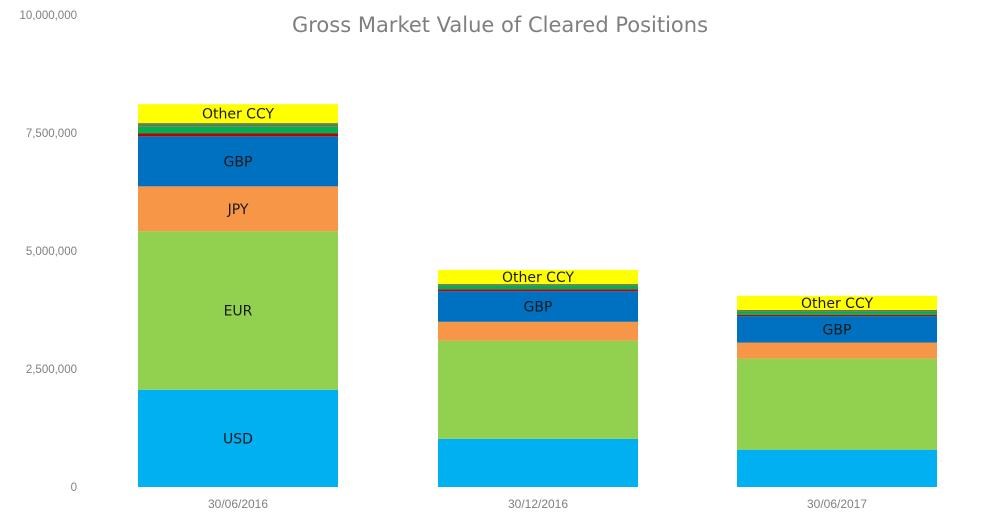 This screenshot has height=520, width=1001. What do you see at coordinates (74, 488) in the screenshot?
I see `y-tick-label: 0` at bounding box center [74, 488].